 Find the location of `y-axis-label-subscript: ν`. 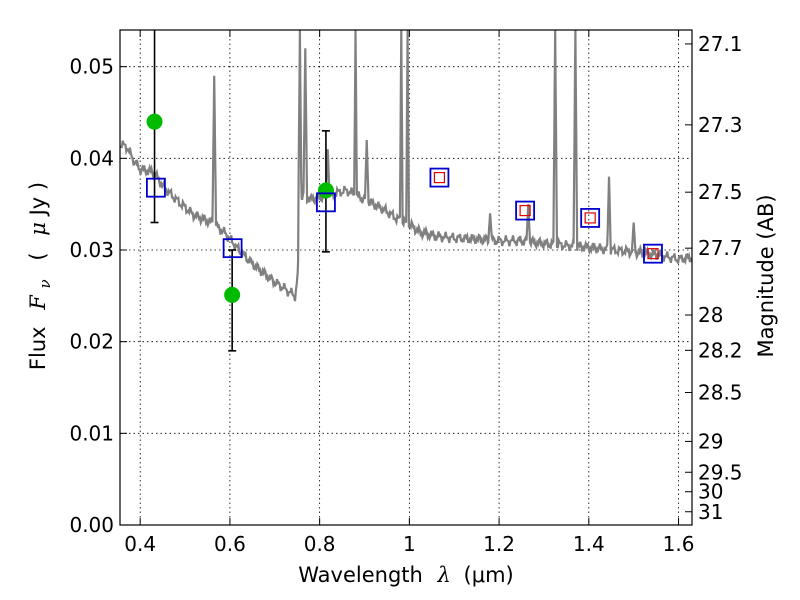

y-axis-label-subscript: ν is located at coordinates (45, 283).